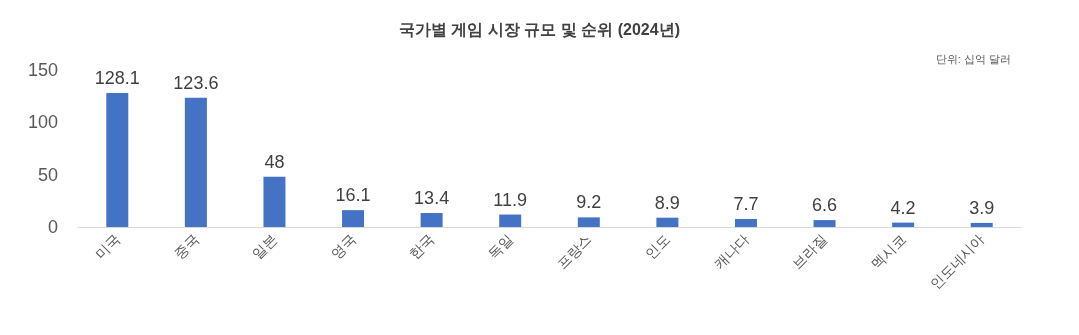 Image resolution: width=1079 pixels, height=335 pixels. What do you see at coordinates (903, 207) in the screenshot?
I see `data-label: 4.2` at bounding box center [903, 207].